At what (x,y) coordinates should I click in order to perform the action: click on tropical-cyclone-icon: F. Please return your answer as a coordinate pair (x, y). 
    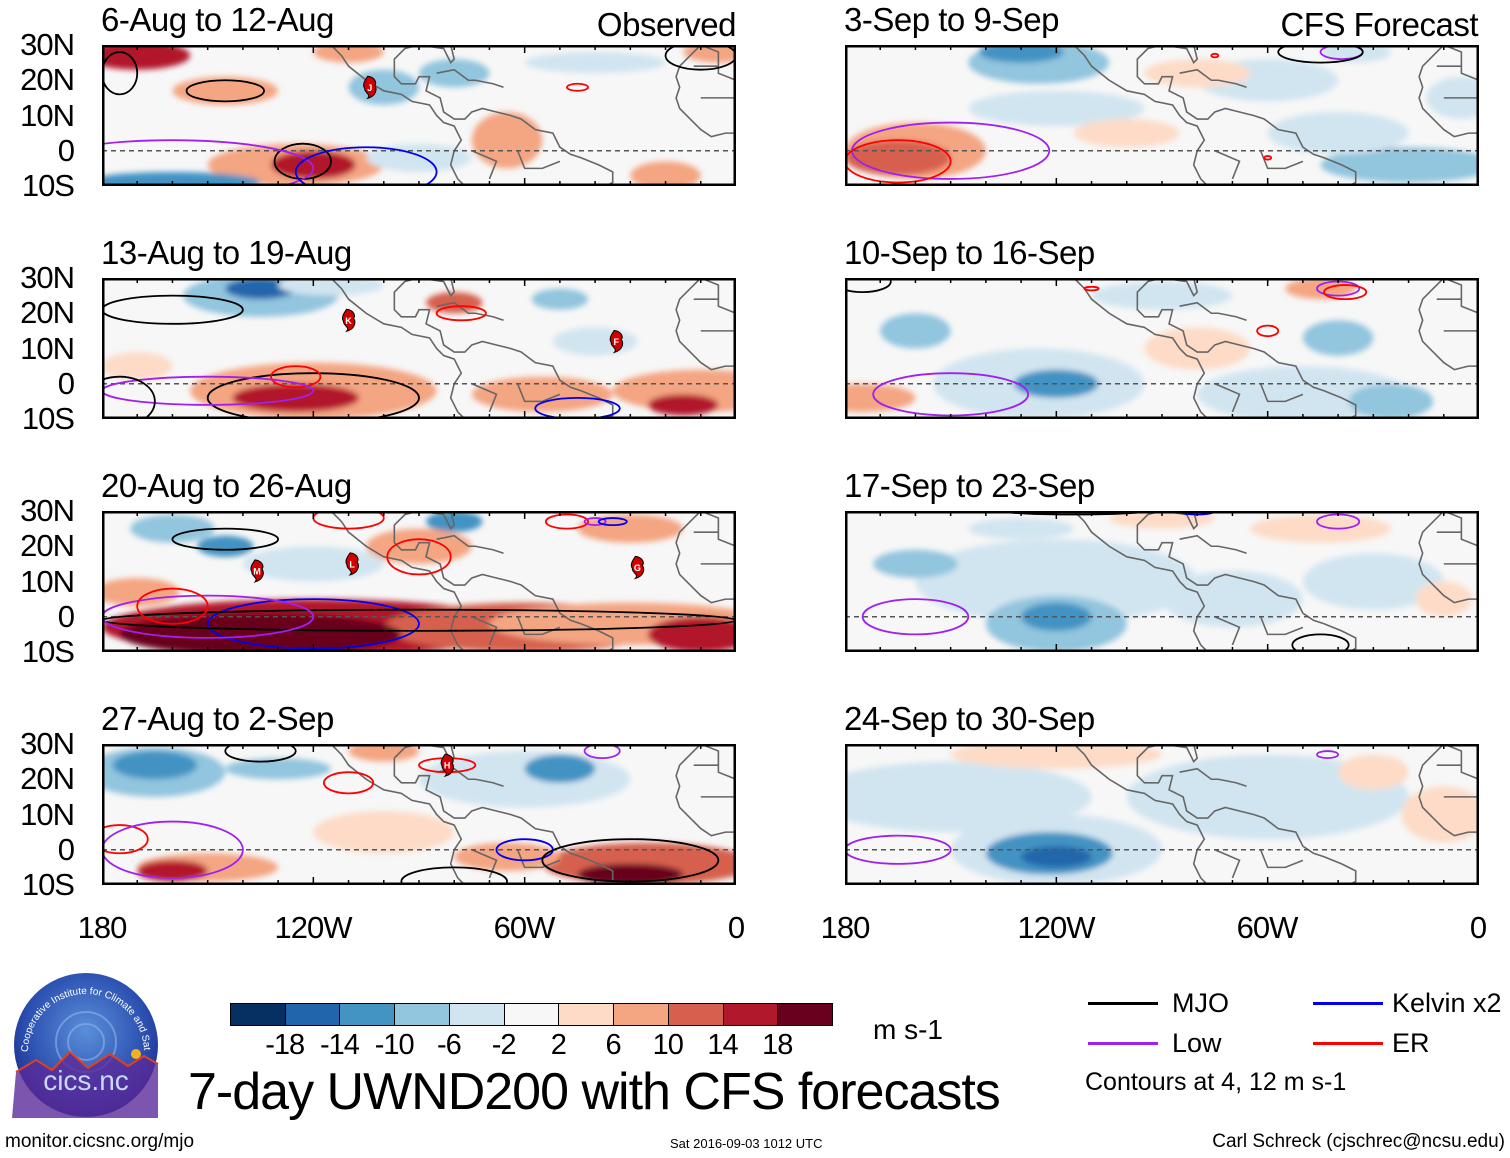
    Looking at the image, I should click on (616, 341).